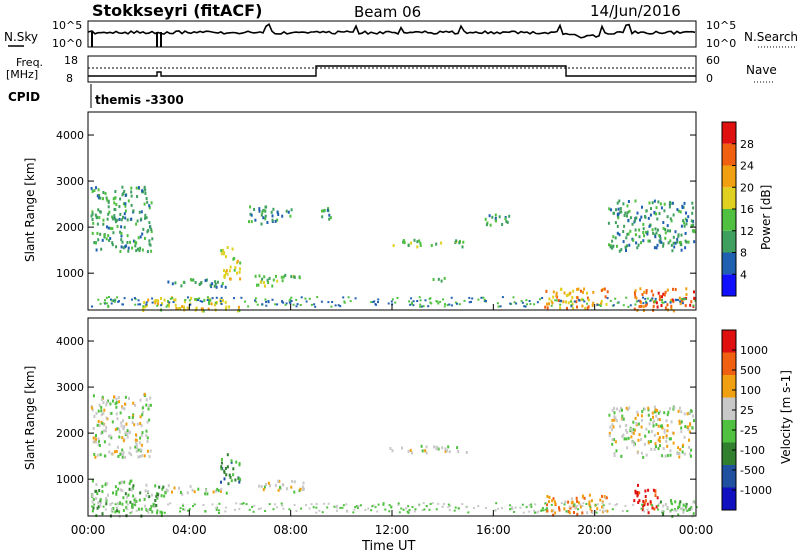  I want to click on nave-label: Nave, so click(761, 70).